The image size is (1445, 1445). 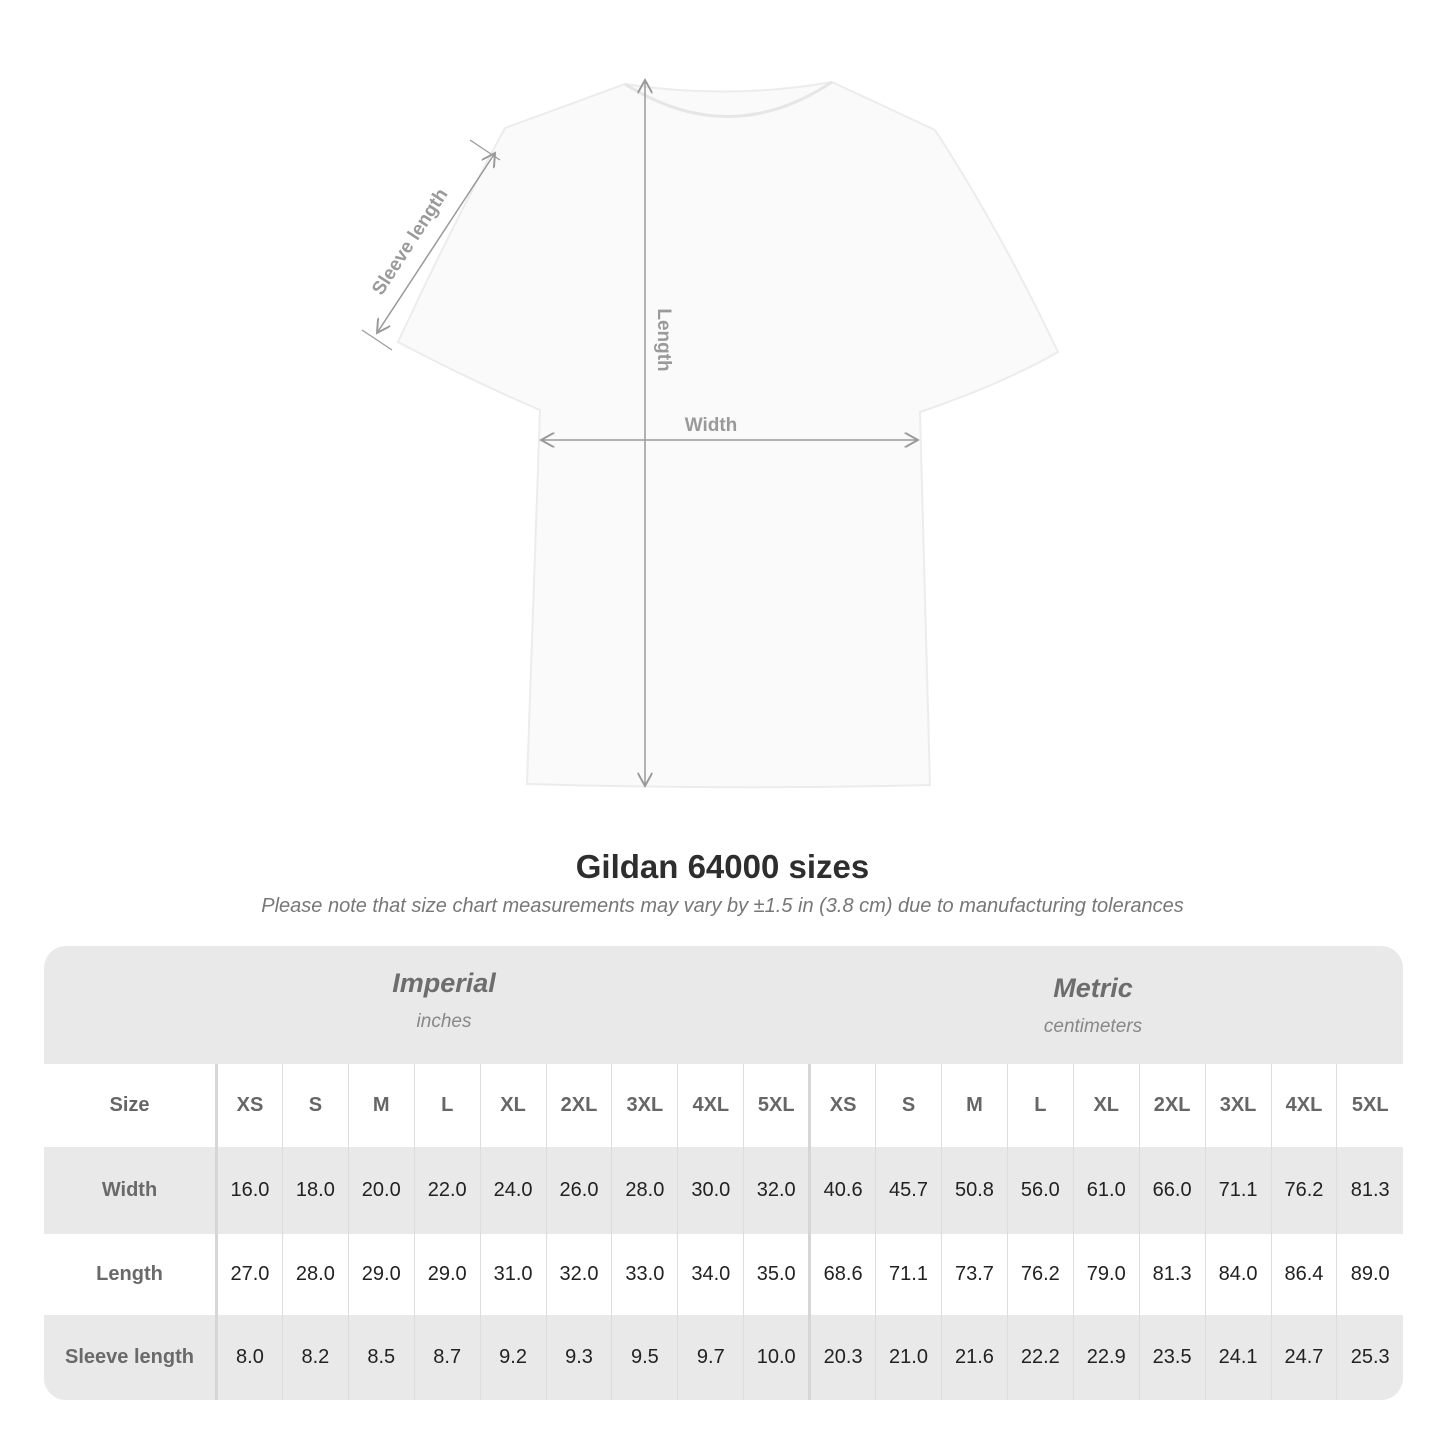 What do you see at coordinates (249, 1357) in the screenshot?
I see `cell-imperial: 8.0` at bounding box center [249, 1357].